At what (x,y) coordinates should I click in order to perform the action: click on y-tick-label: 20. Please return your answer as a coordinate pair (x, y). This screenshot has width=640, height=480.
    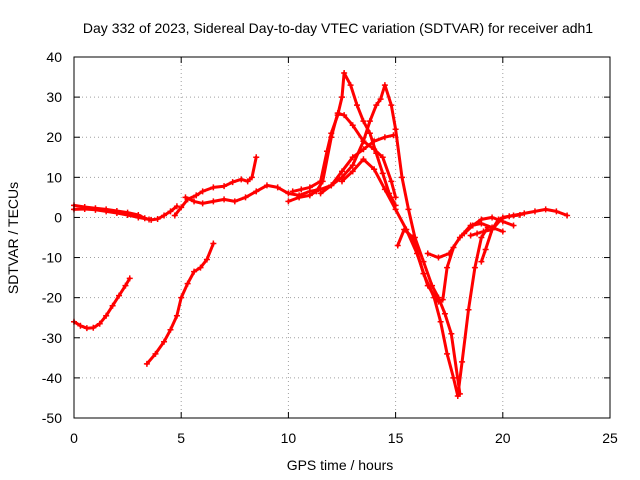
    Looking at the image, I should click on (54, 137).